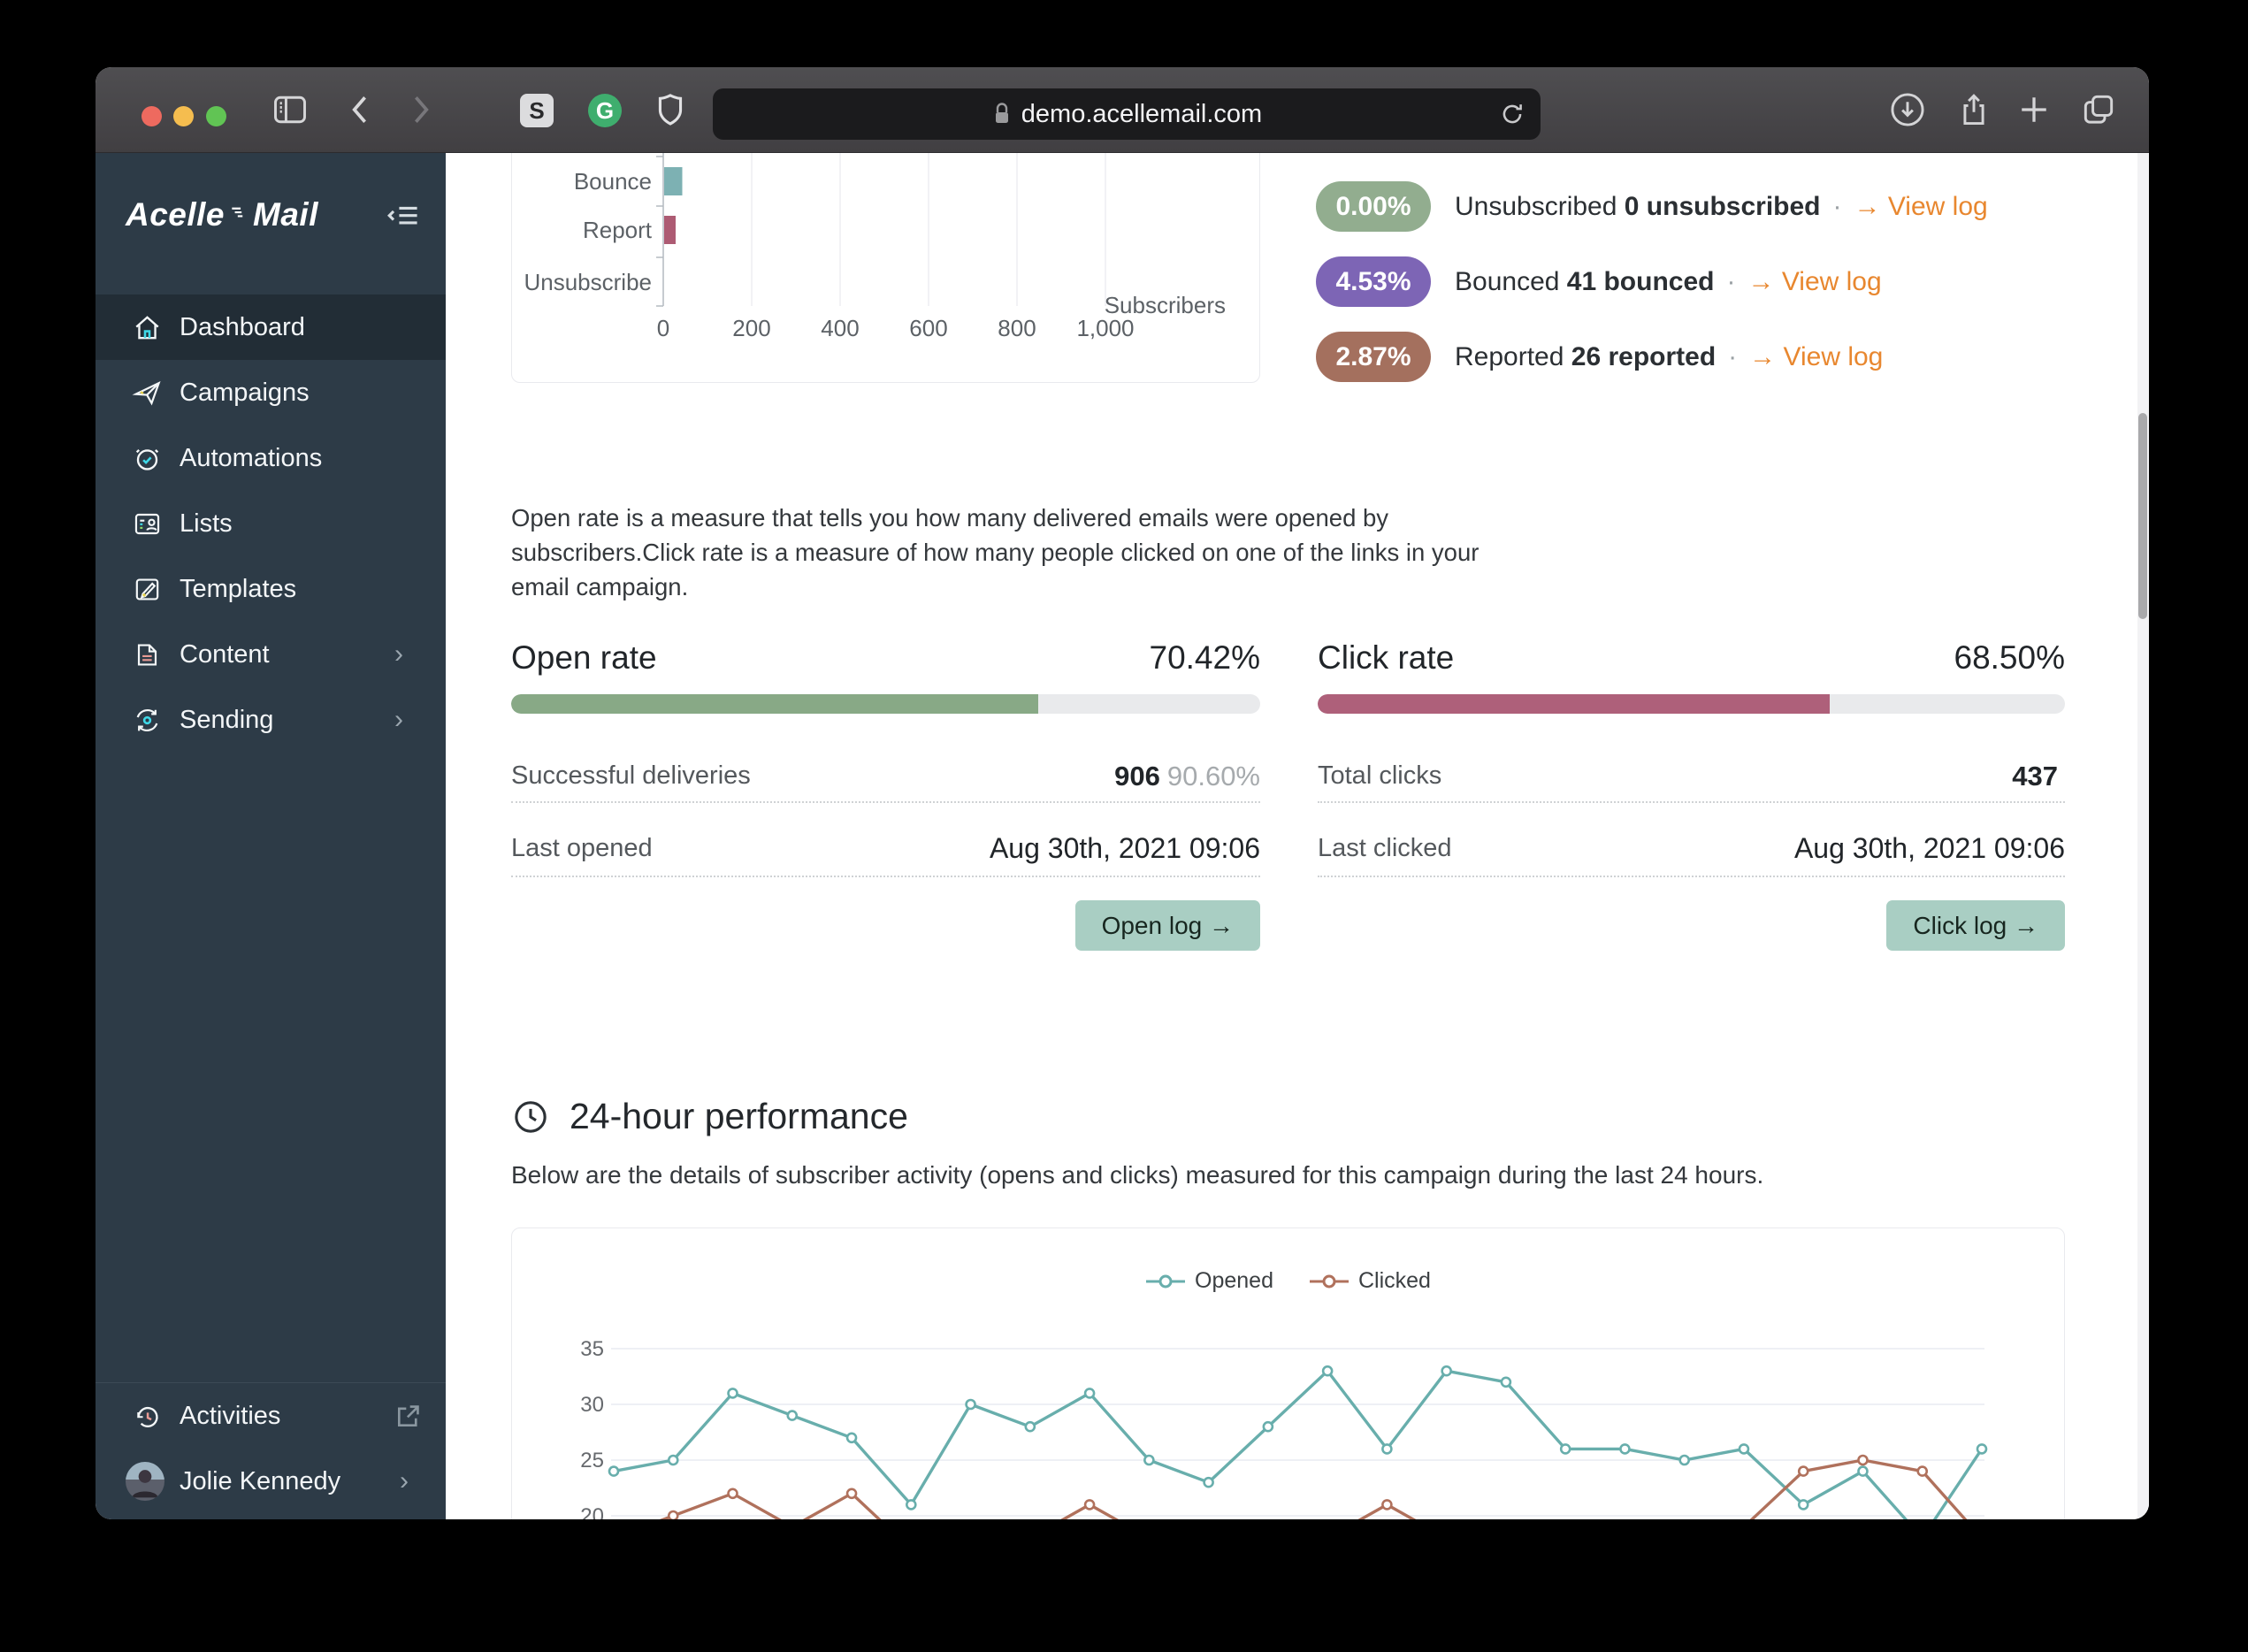  I want to click on forward-icon, so click(420, 110).